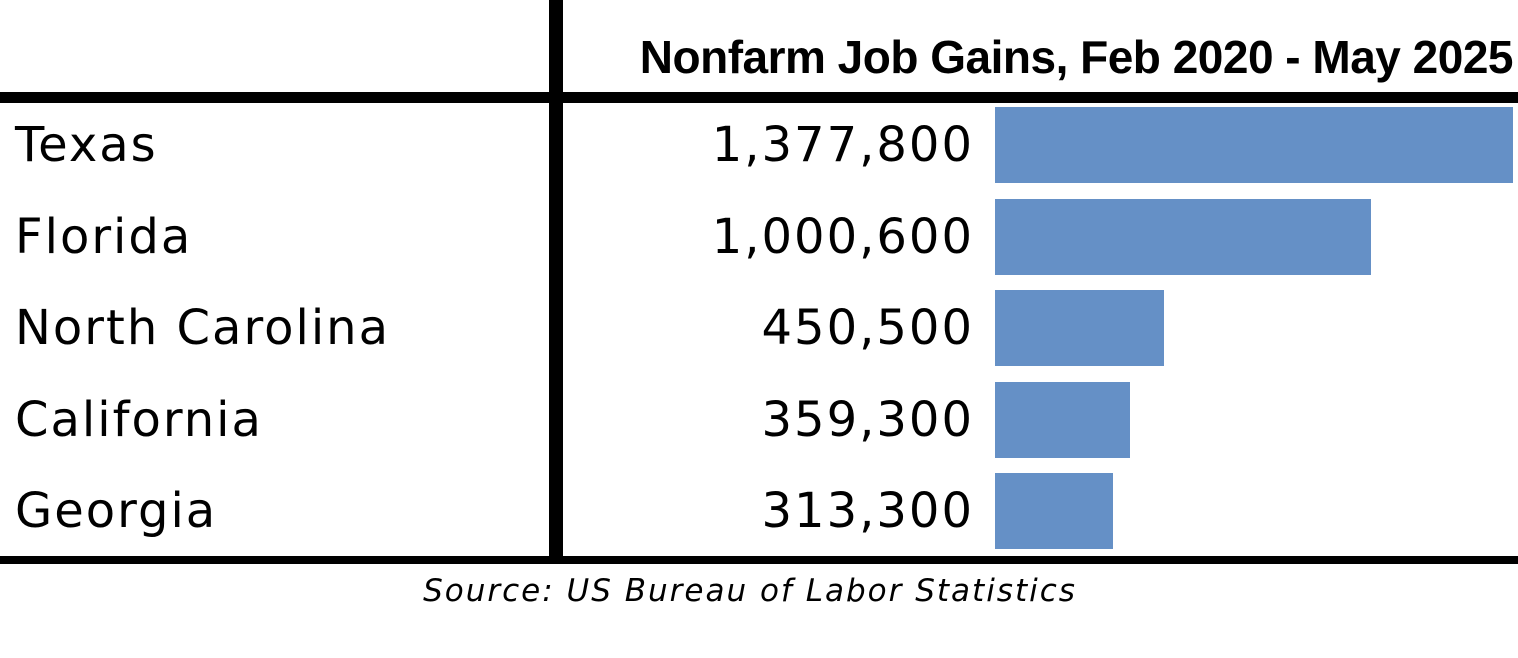 This screenshot has height=658, width=1518. Describe the element at coordinates (867, 511) in the screenshot. I see `value-label: 313,300` at that location.